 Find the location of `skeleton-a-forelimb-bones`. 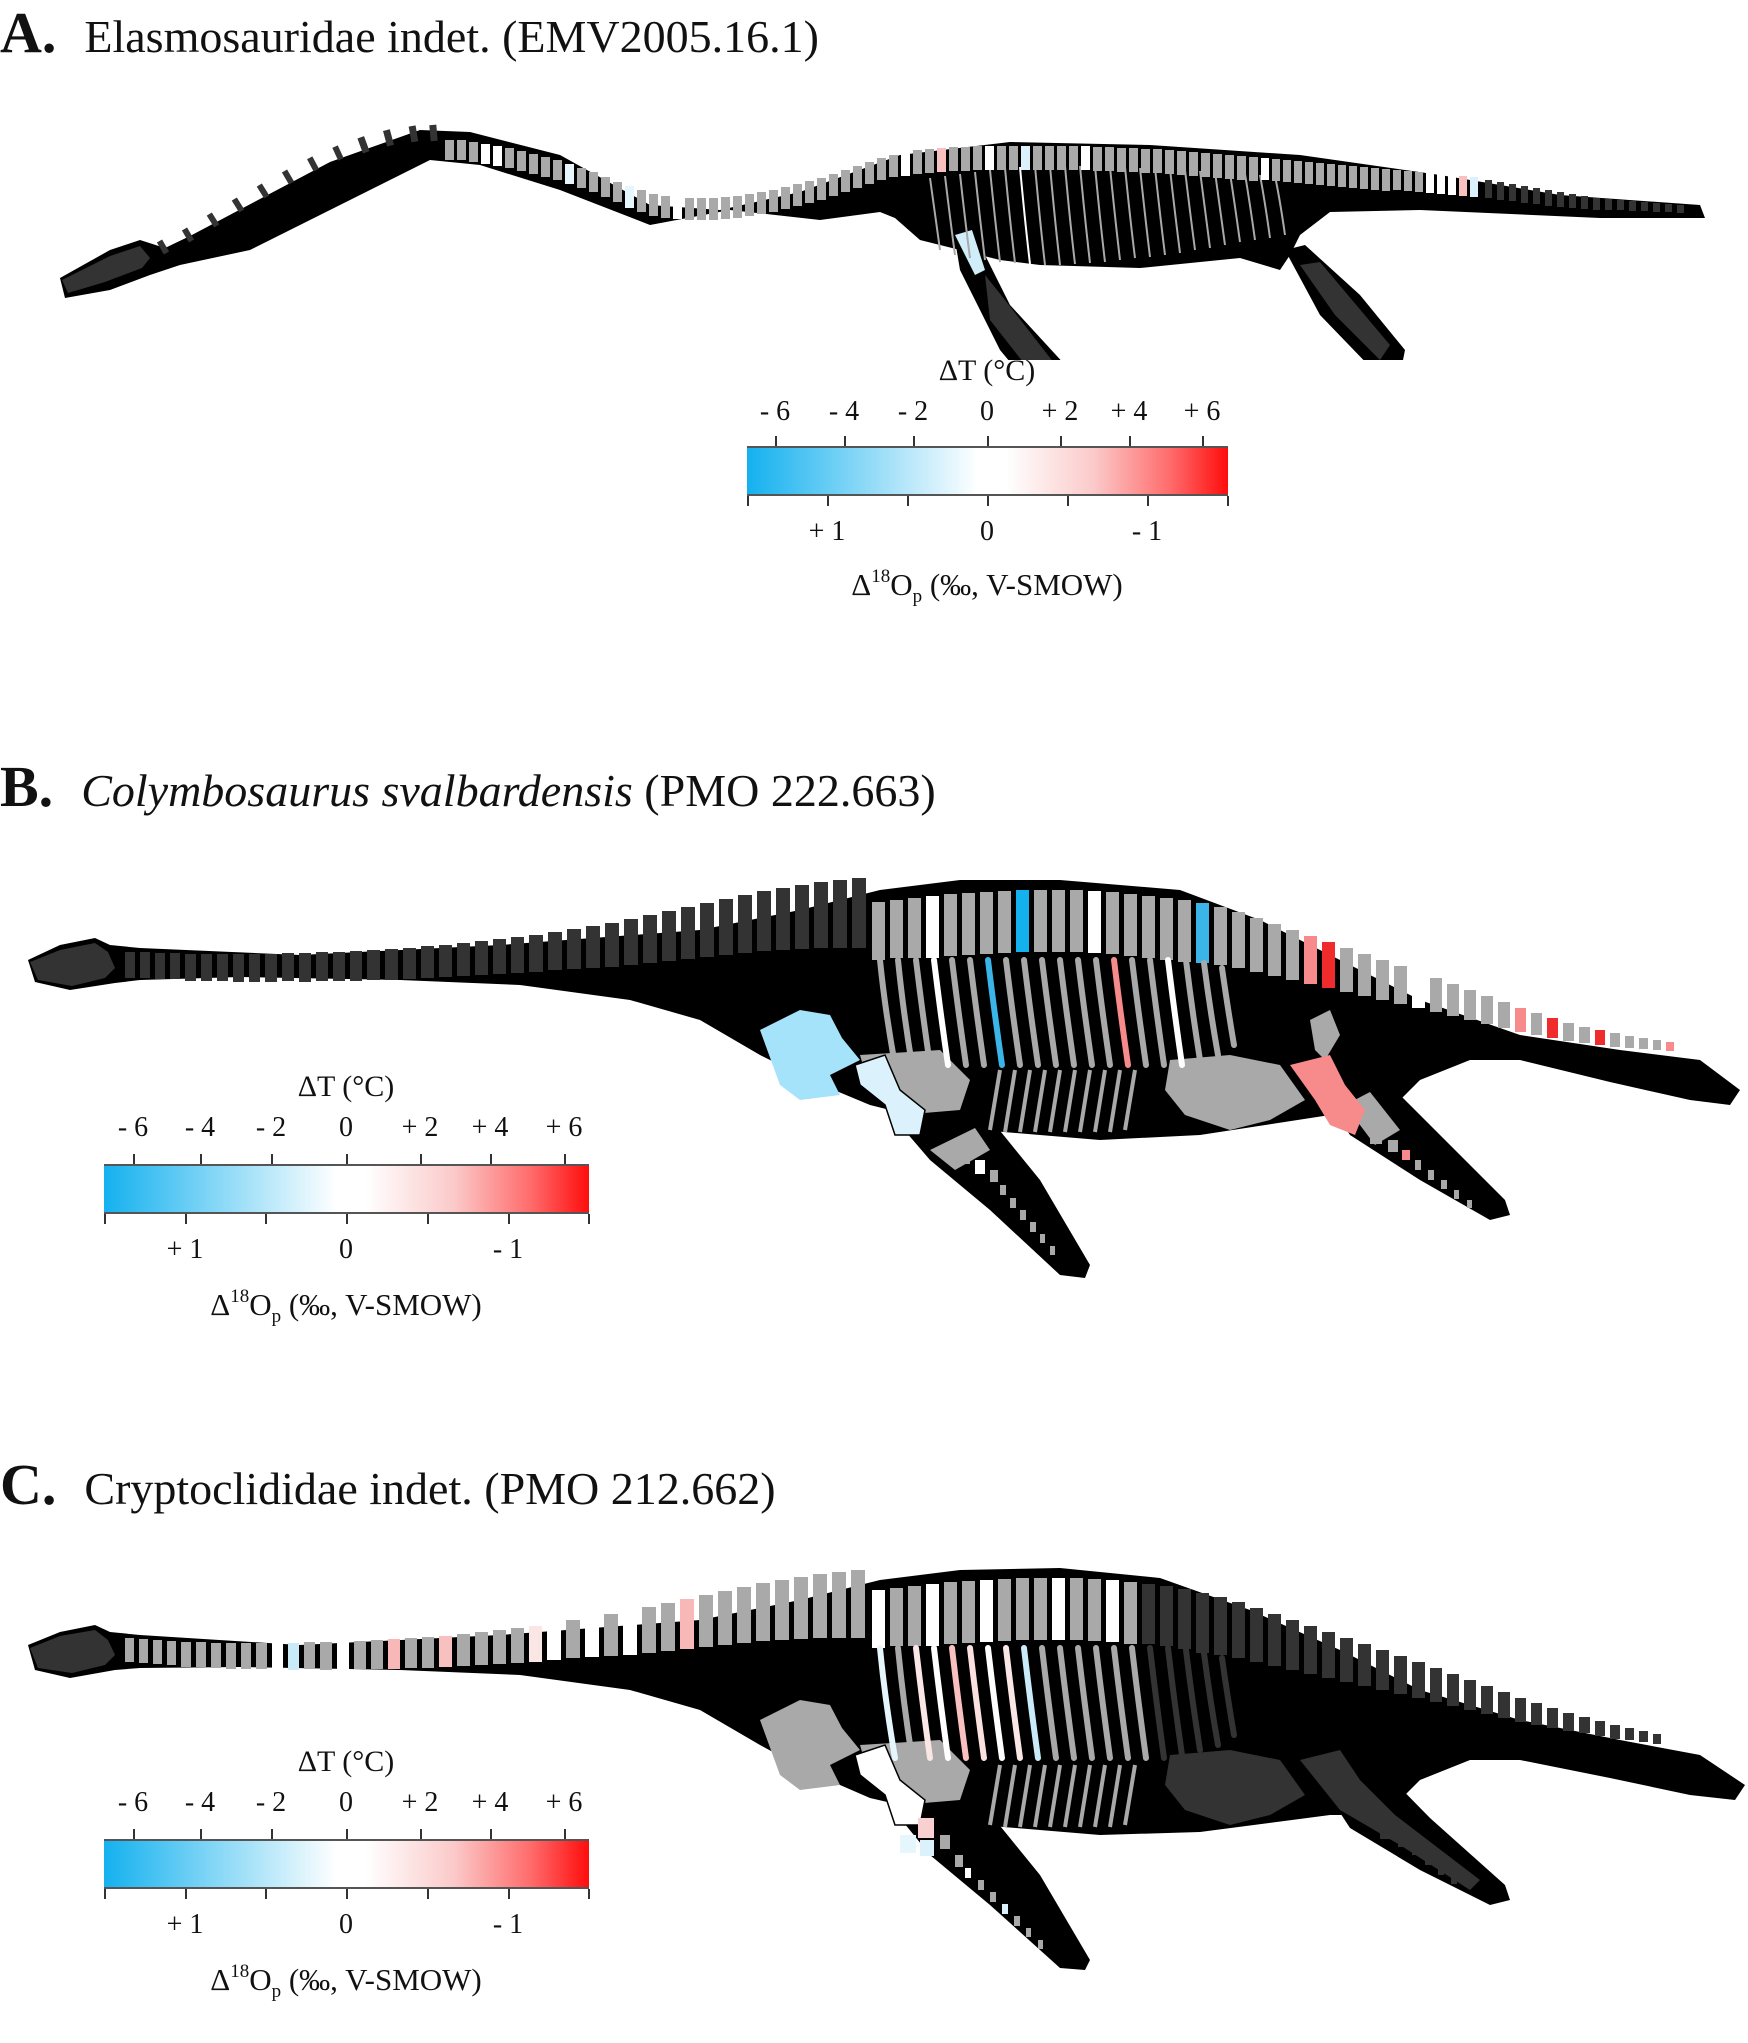

skeleton-a-forelimb-bones is located at coordinates (1018, 317).